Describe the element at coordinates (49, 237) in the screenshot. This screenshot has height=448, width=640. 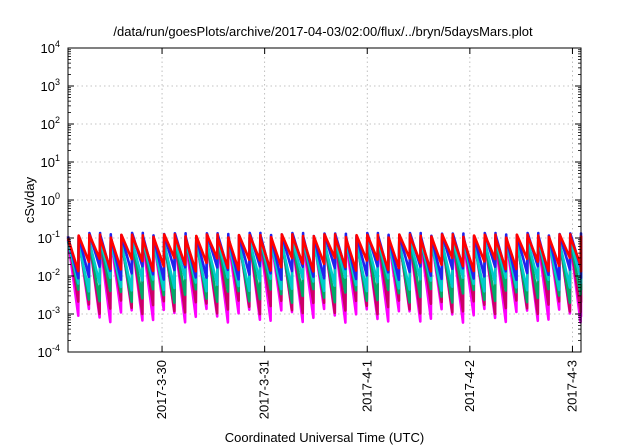
I see `y-tick-label: 10⁻¹` at that location.